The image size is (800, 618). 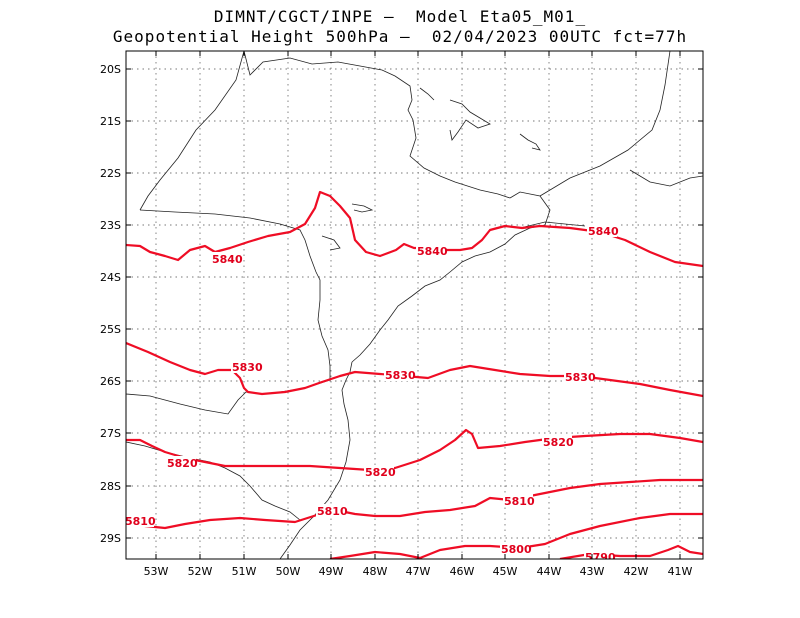 What do you see at coordinates (400, 16) in the screenshot?
I see `chart-title-line-1: DIMNT/CGCT/INPE – Model Eta05_M01_` at bounding box center [400, 16].